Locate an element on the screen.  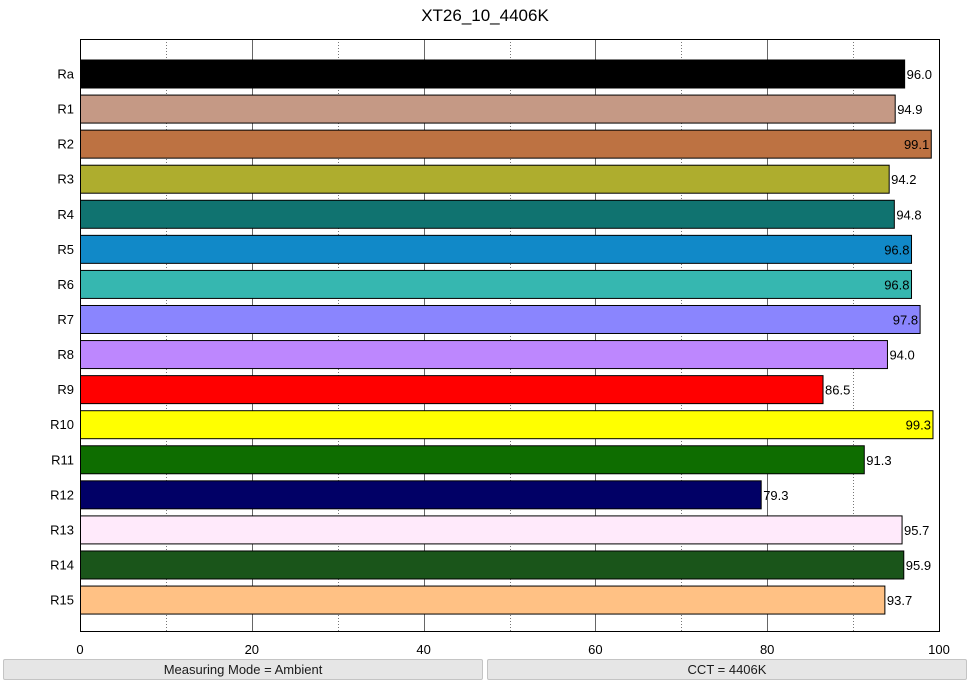
category-label: Ra is located at coordinates (65, 74).